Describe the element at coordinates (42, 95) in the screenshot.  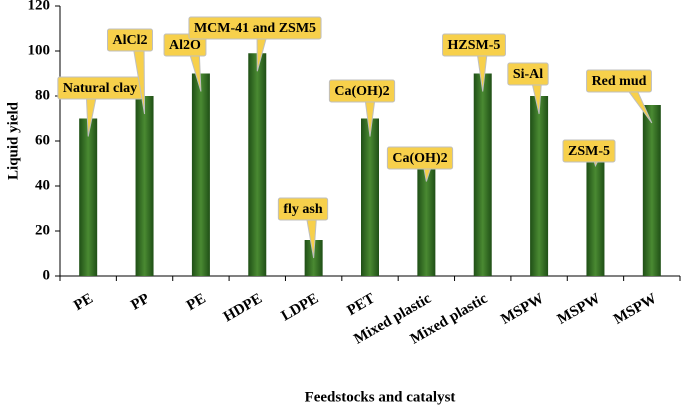
I see `y-tick-label: 80` at that location.